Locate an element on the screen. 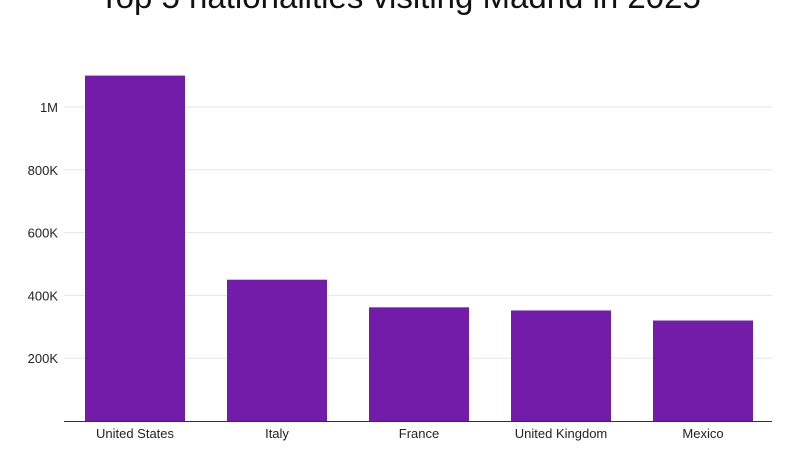 This screenshot has height=450, width=800. x-tick-label: United Kingdom is located at coordinates (561, 433).